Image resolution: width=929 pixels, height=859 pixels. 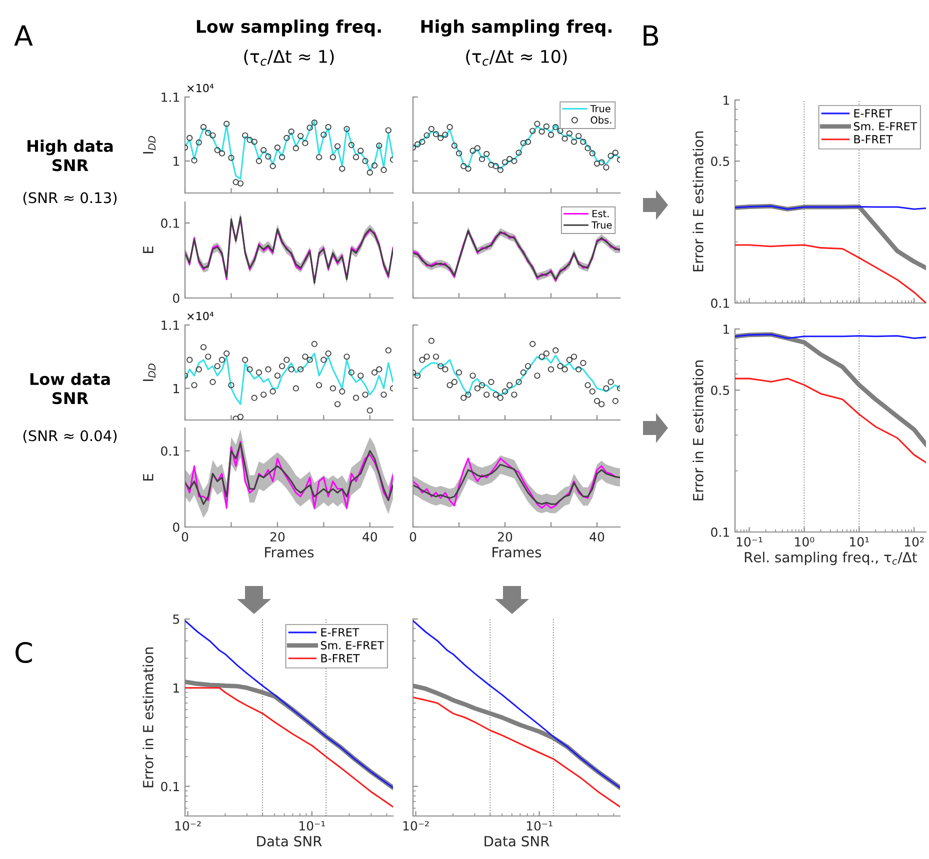 I want to click on chart-subtitle: (τ$_{c}$/Δt ≈ 10), so click(x=516, y=58).